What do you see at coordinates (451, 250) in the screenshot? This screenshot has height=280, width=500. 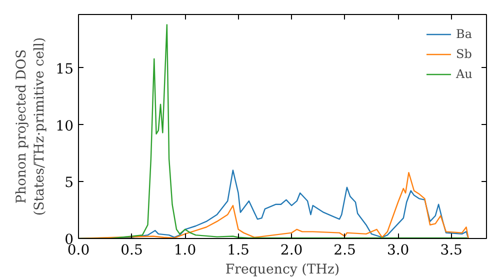 I see `x-tick-label: 3.5` at bounding box center [451, 250].